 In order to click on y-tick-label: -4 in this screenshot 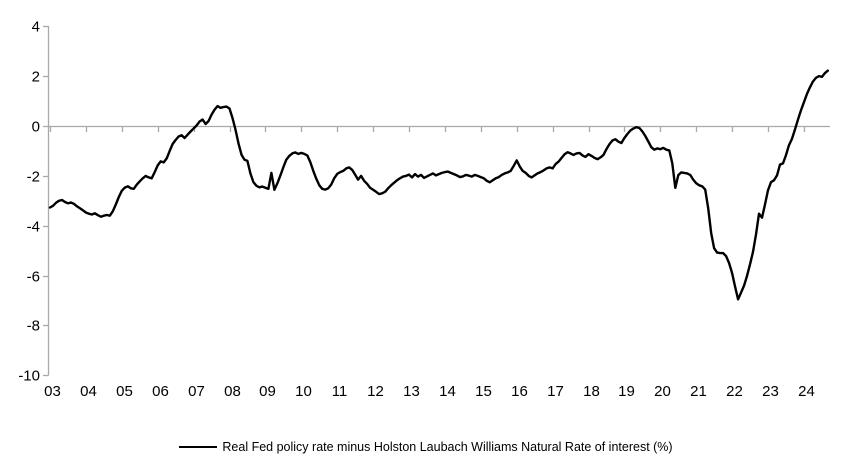, I will do `click(33, 227)`.